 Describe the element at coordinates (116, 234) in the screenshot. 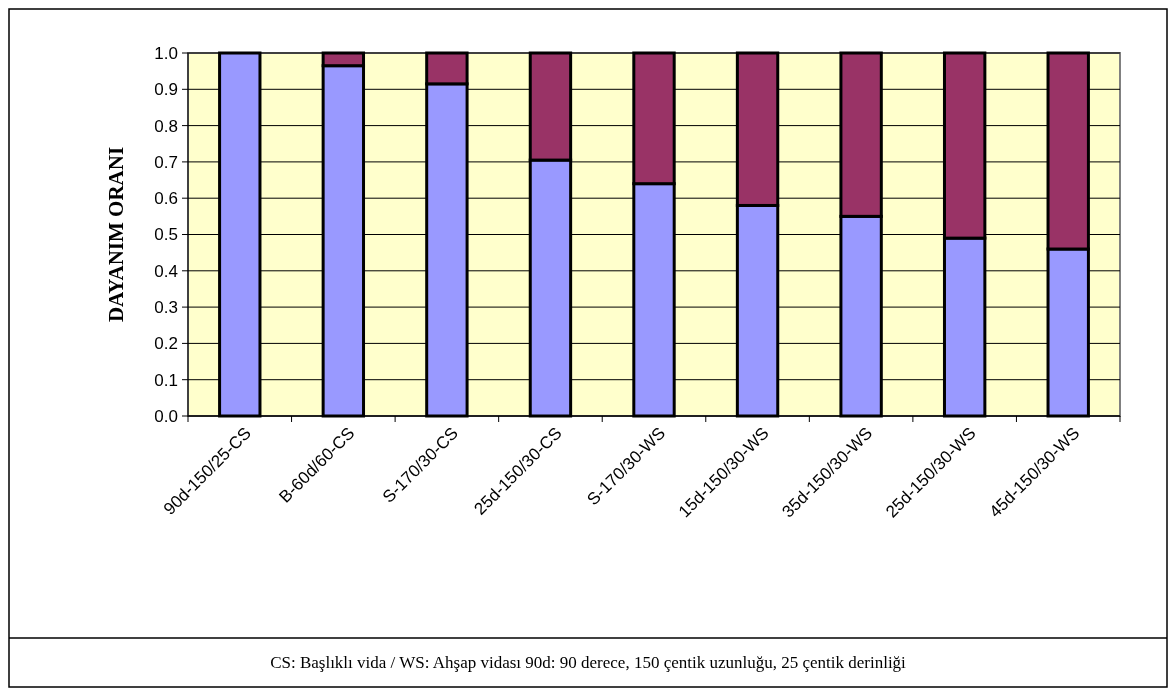

I see `y-axis-title: DAYANIM ORANI` at that location.